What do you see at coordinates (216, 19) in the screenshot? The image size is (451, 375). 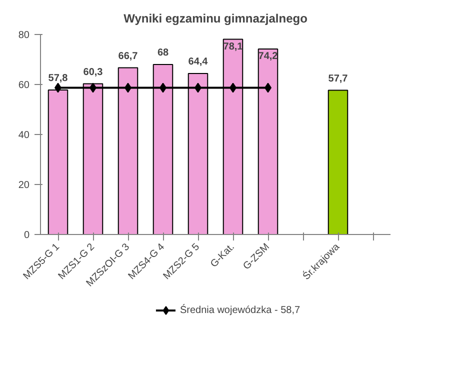 I see `chart-title: Wyniki egzaminu gimnazjalnego` at bounding box center [216, 19].